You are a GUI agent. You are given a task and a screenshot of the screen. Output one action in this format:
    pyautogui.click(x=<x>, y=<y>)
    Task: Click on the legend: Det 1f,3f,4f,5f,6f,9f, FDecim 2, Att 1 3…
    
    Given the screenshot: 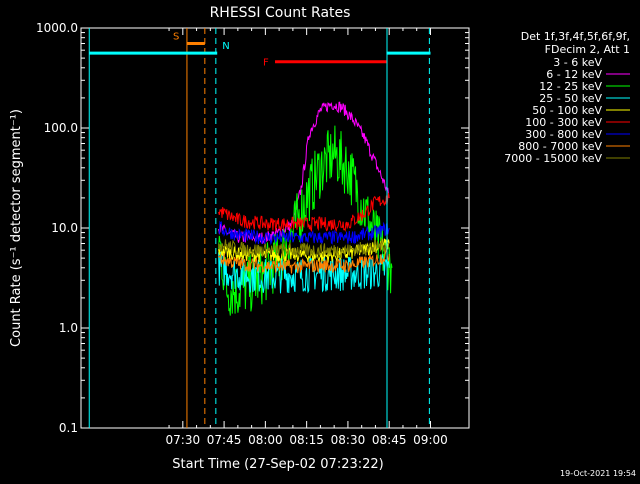 What is the action you would take?
    pyautogui.click(x=567, y=97)
    